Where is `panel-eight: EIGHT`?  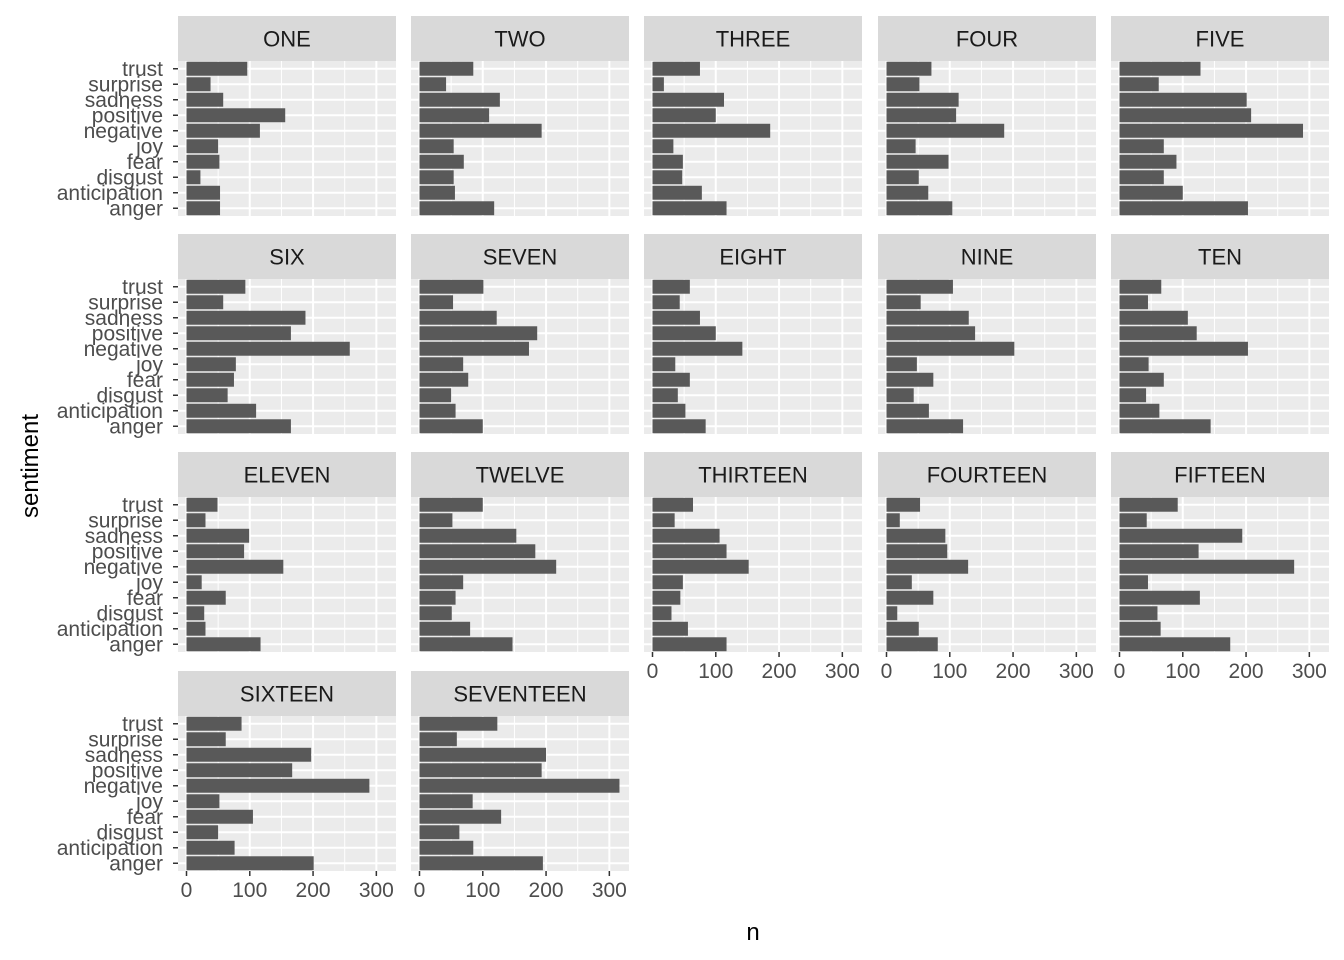 panel-eight: EIGHT is located at coordinates (753, 334).